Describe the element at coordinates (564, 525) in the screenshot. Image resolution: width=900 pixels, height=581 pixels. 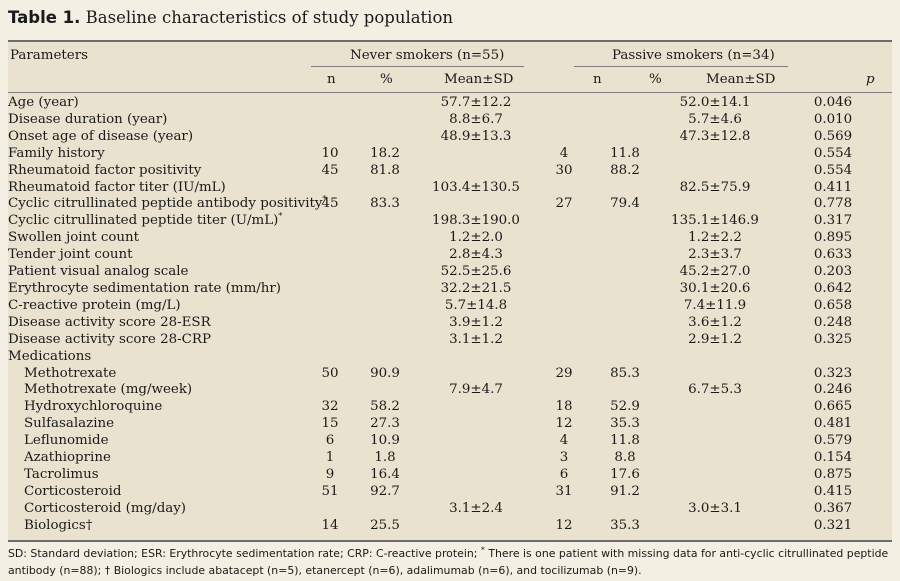
I see `cell-passive-n: 12` at that location.